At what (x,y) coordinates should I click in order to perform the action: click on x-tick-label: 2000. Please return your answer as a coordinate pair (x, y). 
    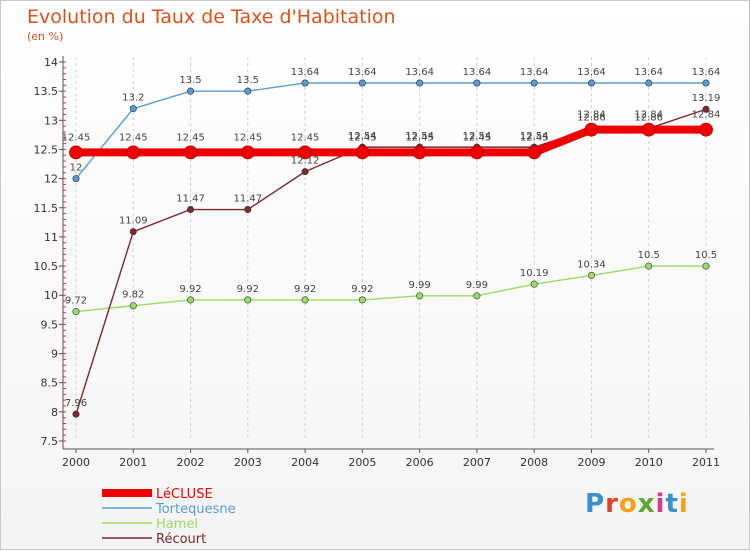
    Looking at the image, I should click on (76, 462).